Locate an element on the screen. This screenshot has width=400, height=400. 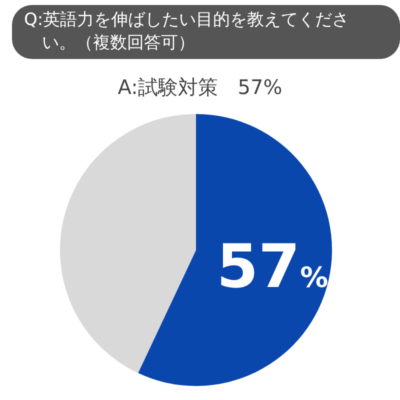
title: Q:英語力を伸ばしたい目的を教えてください。（複数回答可） is located at coordinates (206, 32).